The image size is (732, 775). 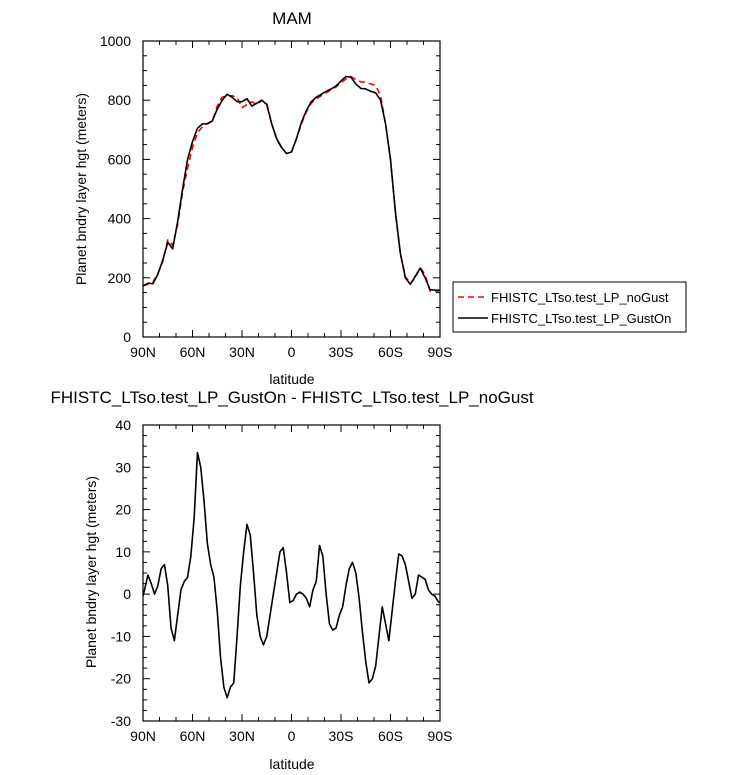 I want to click on top-chart-x-axis-label: latitude, so click(x=291, y=379).